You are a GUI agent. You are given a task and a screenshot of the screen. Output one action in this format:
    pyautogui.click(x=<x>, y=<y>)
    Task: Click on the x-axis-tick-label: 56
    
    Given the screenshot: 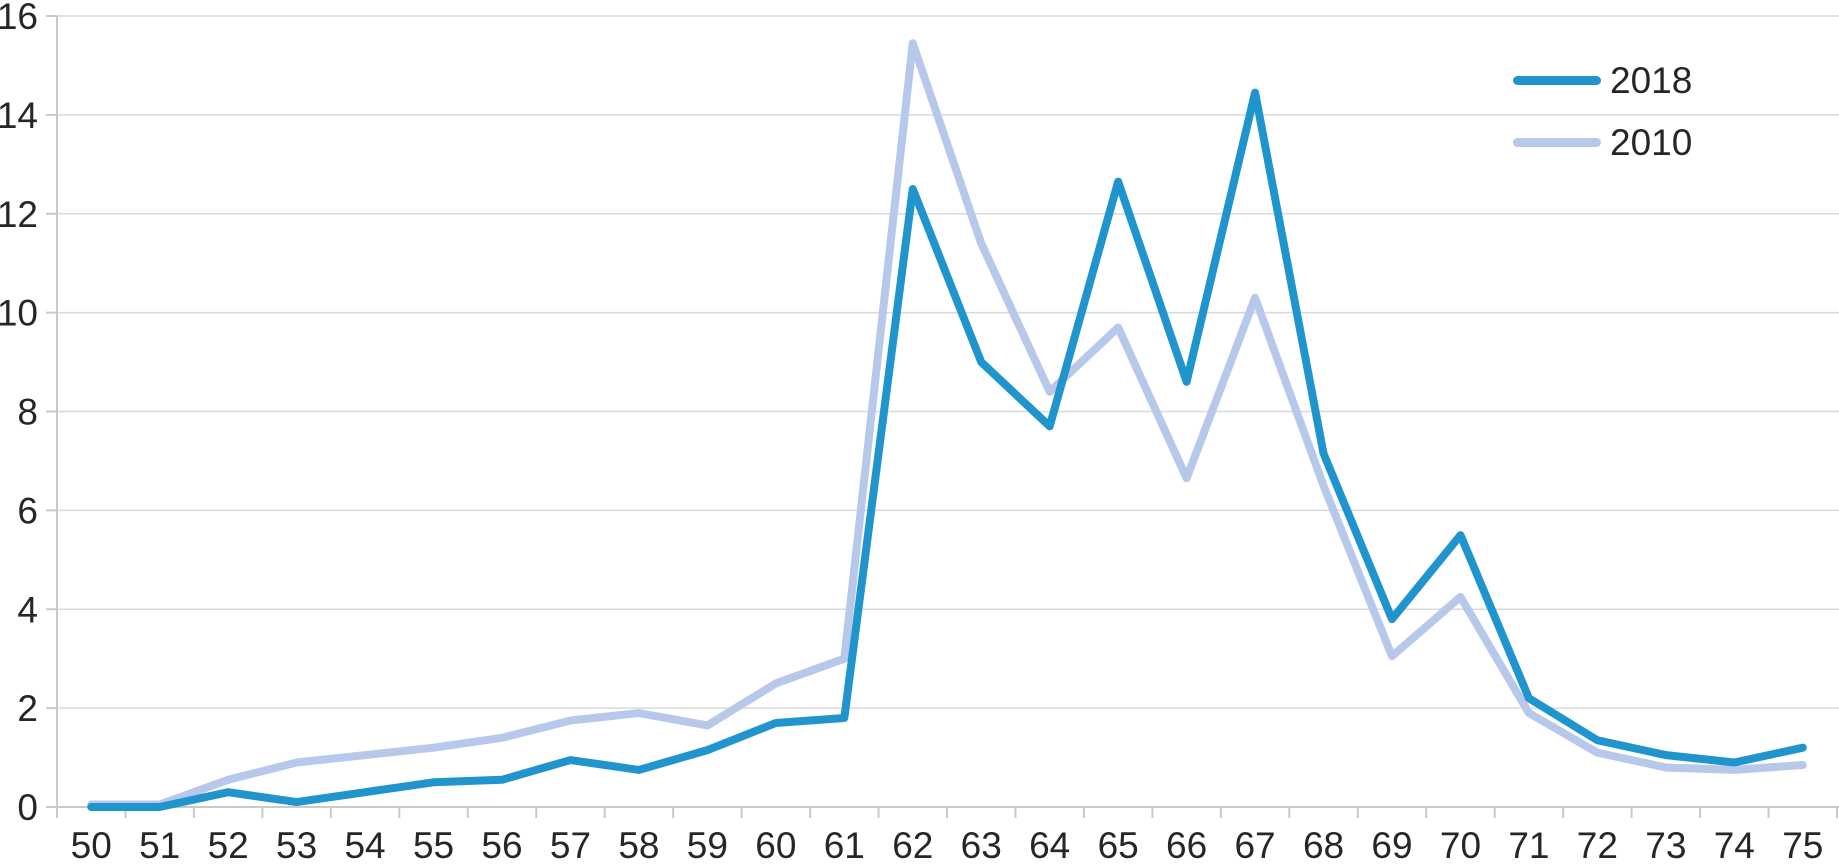 What is the action you would take?
    pyautogui.click(x=501, y=844)
    